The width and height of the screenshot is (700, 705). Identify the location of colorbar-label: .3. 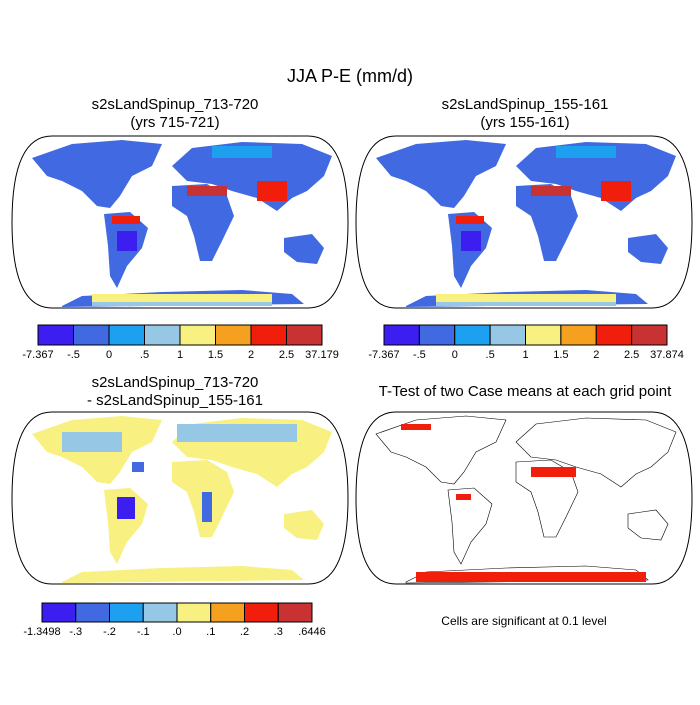
(278, 632).